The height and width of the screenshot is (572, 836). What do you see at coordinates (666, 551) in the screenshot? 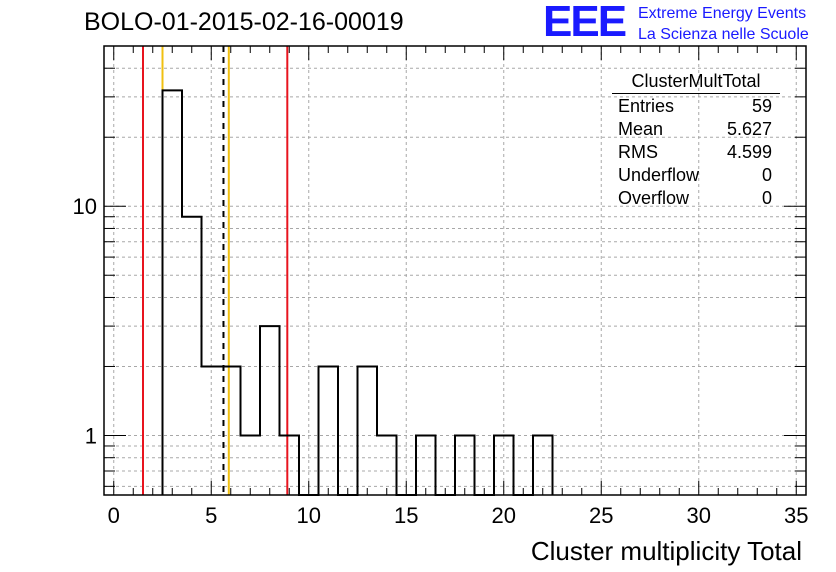
I see `x-axis-title: Cluster multiplicity Total` at bounding box center [666, 551].